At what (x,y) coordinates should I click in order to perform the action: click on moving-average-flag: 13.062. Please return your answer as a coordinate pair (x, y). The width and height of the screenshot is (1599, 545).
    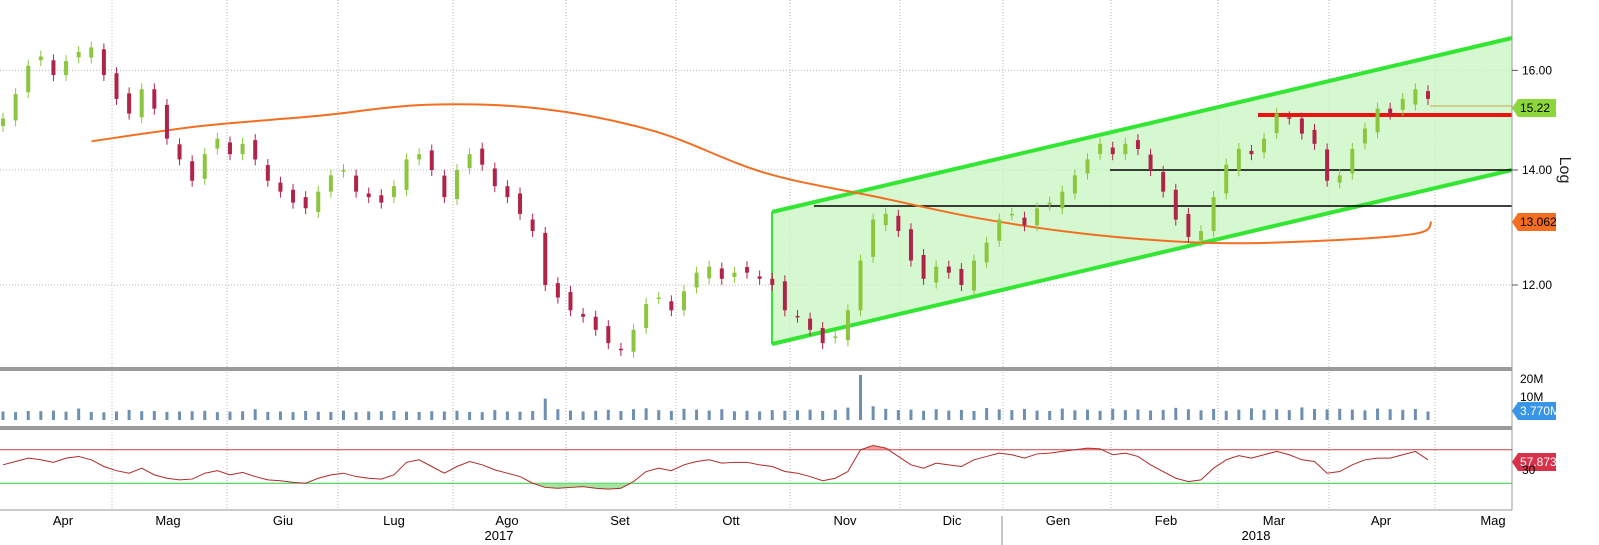
    Looking at the image, I should click on (1534, 222).